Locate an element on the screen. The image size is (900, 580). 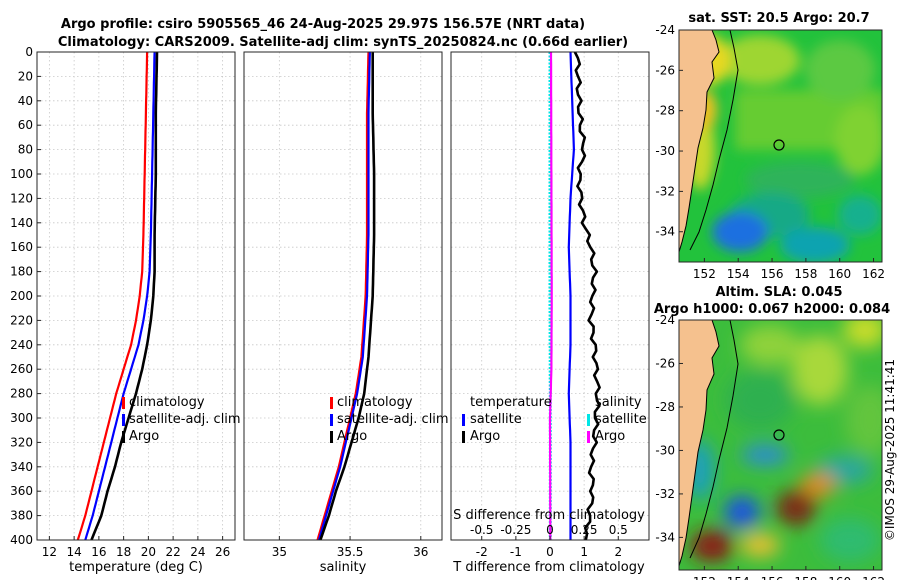
y-tick-label: 120 is located at coordinates (21, 198).